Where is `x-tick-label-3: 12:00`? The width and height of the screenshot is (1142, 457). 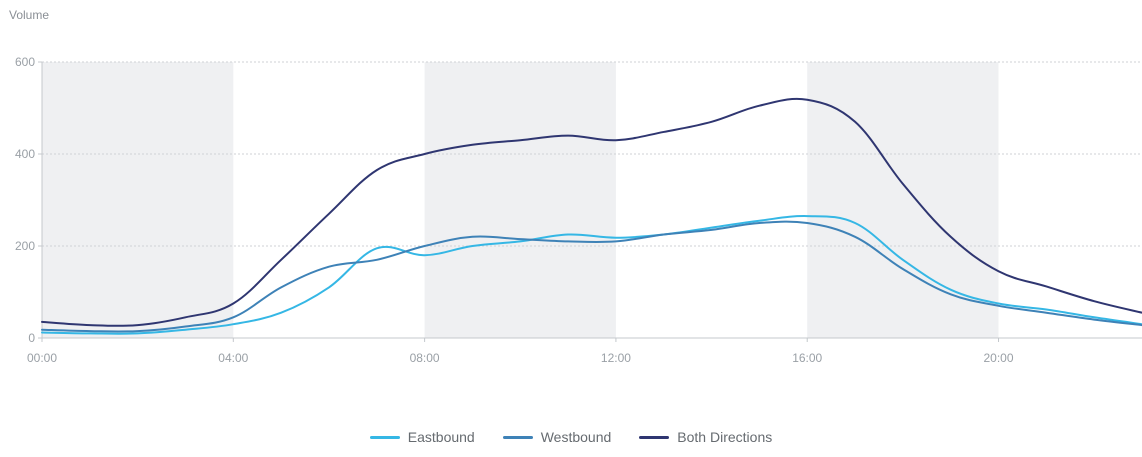
x-tick-label-3: 12:00 is located at coordinates (616, 358).